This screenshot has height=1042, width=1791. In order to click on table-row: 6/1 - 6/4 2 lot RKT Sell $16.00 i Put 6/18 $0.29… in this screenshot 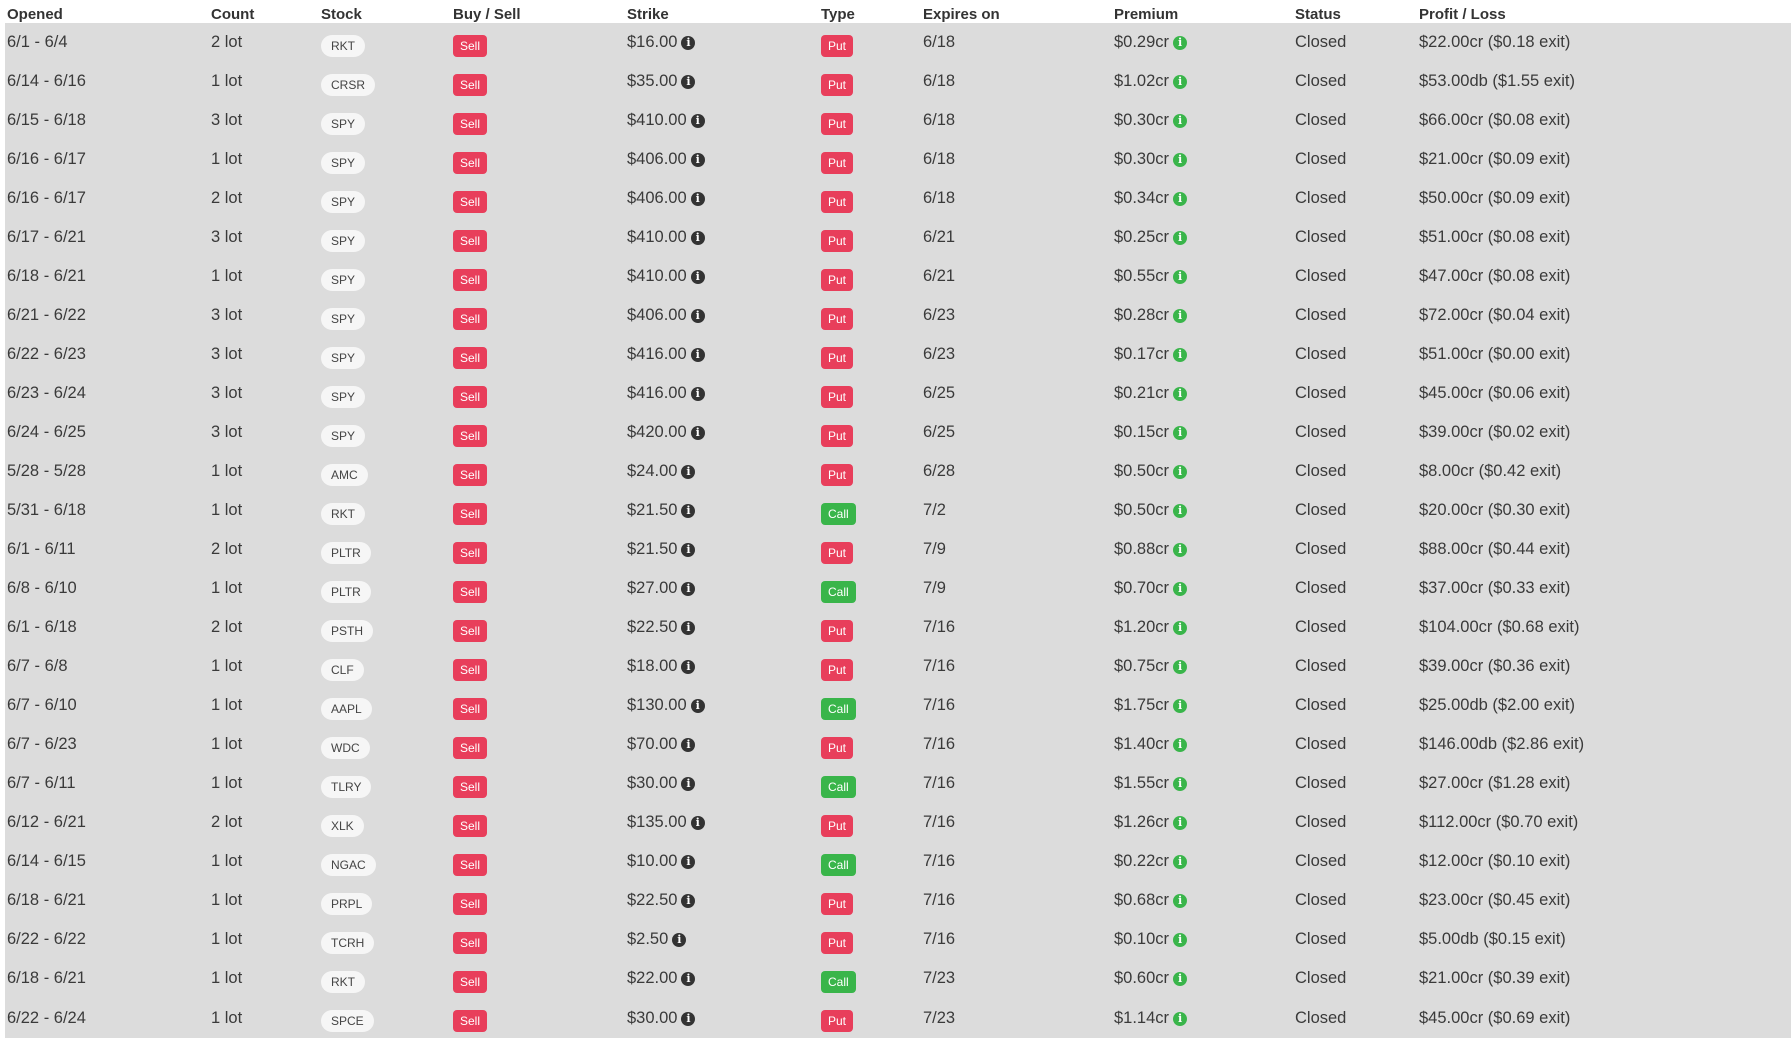, I will do `click(898, 42)`.